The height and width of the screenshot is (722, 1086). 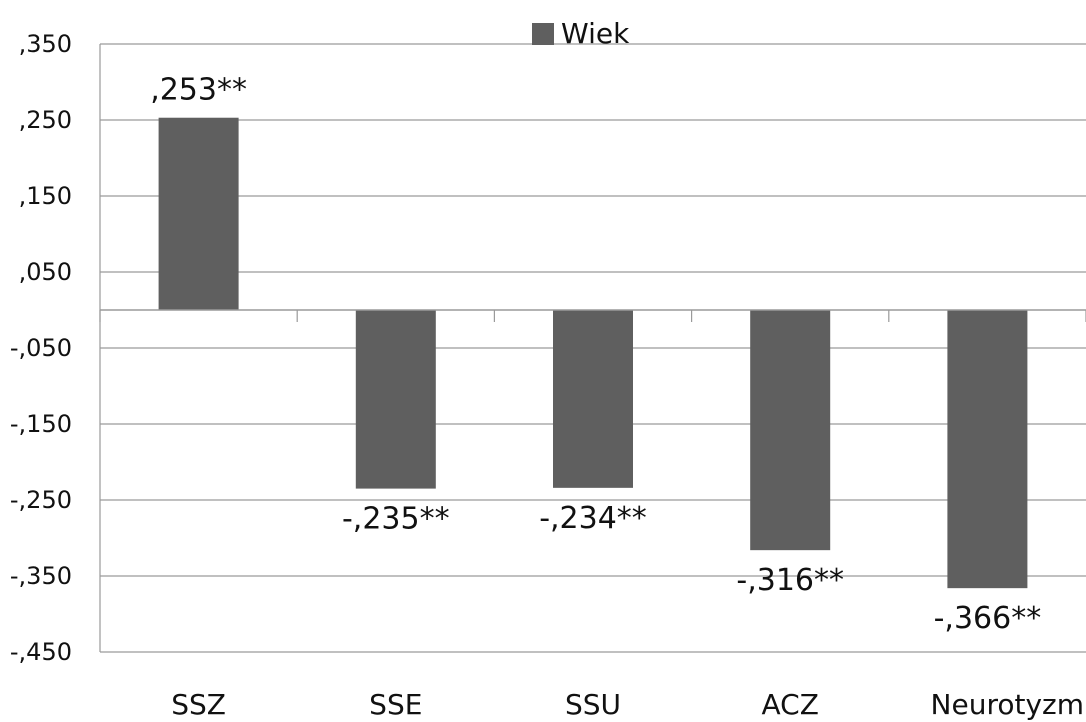 What do you see at coordinates (198, 704) in the screenshot?
I see `category-label: SSZ` at bounding box center [198, 704].